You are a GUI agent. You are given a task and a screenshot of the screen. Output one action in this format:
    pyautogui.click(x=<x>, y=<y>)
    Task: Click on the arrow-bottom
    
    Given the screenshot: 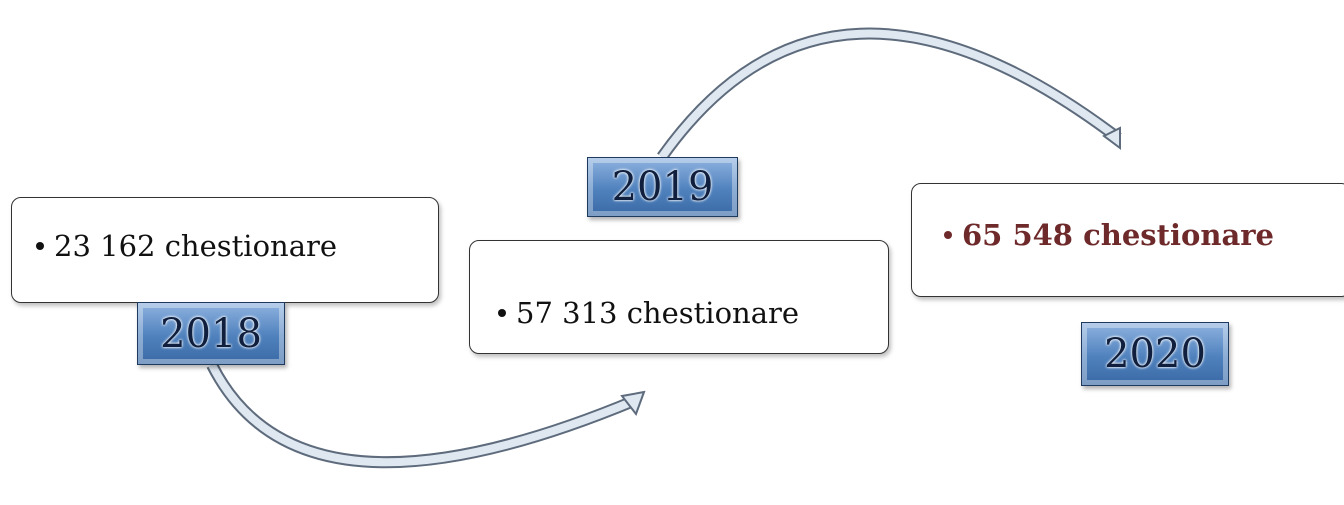 What is the action you would take?
    pyautogui.click(x=426, y=415)
    